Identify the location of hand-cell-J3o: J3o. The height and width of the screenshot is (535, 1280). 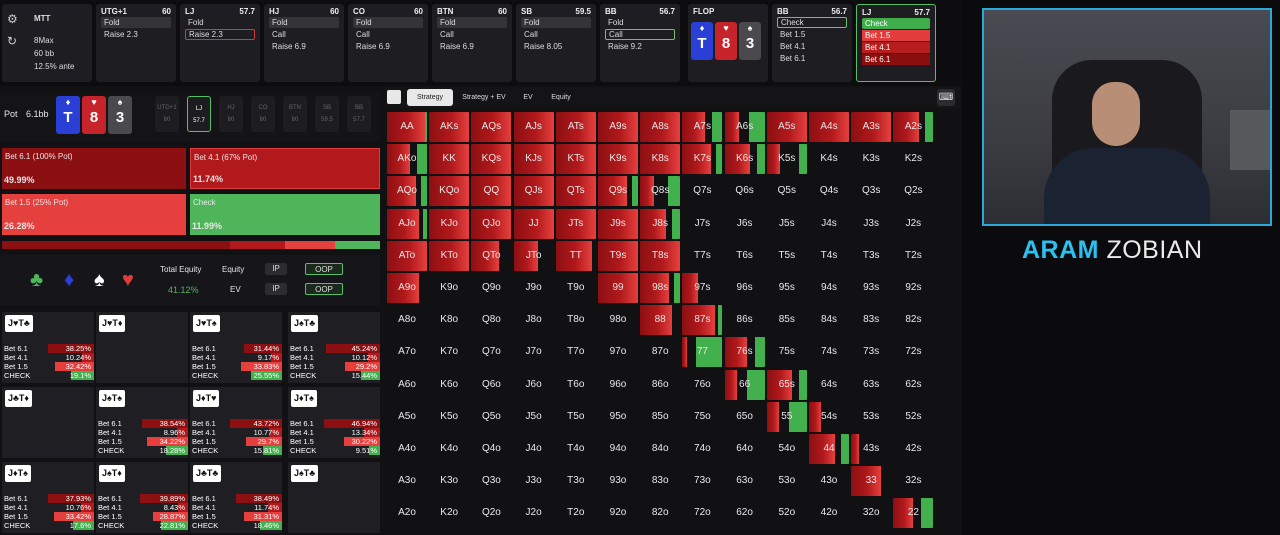
(533, 481).